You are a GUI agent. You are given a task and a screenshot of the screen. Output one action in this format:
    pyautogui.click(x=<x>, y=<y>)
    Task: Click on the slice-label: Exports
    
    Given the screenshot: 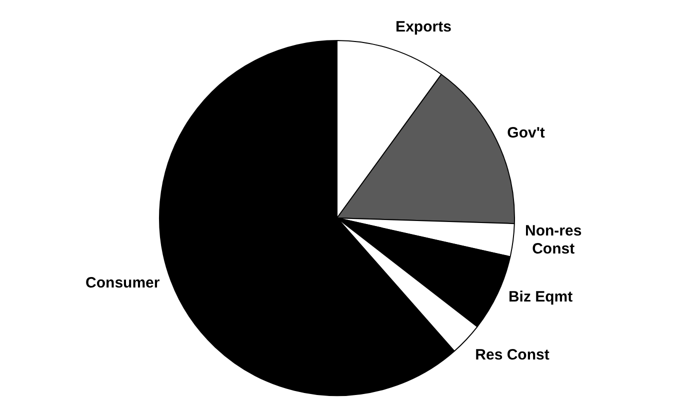 What is the action you would take?
    pyautogui.click(x=424, y=27)
    